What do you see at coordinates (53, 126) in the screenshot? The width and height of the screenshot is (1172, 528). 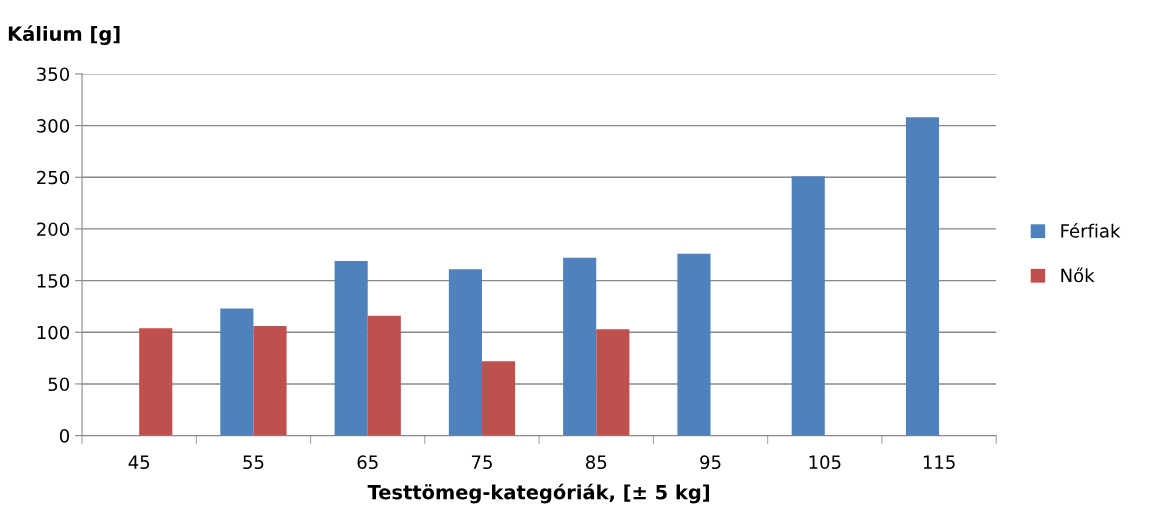 I see `y-tick-label: 300` at bounding box center [53, 126].